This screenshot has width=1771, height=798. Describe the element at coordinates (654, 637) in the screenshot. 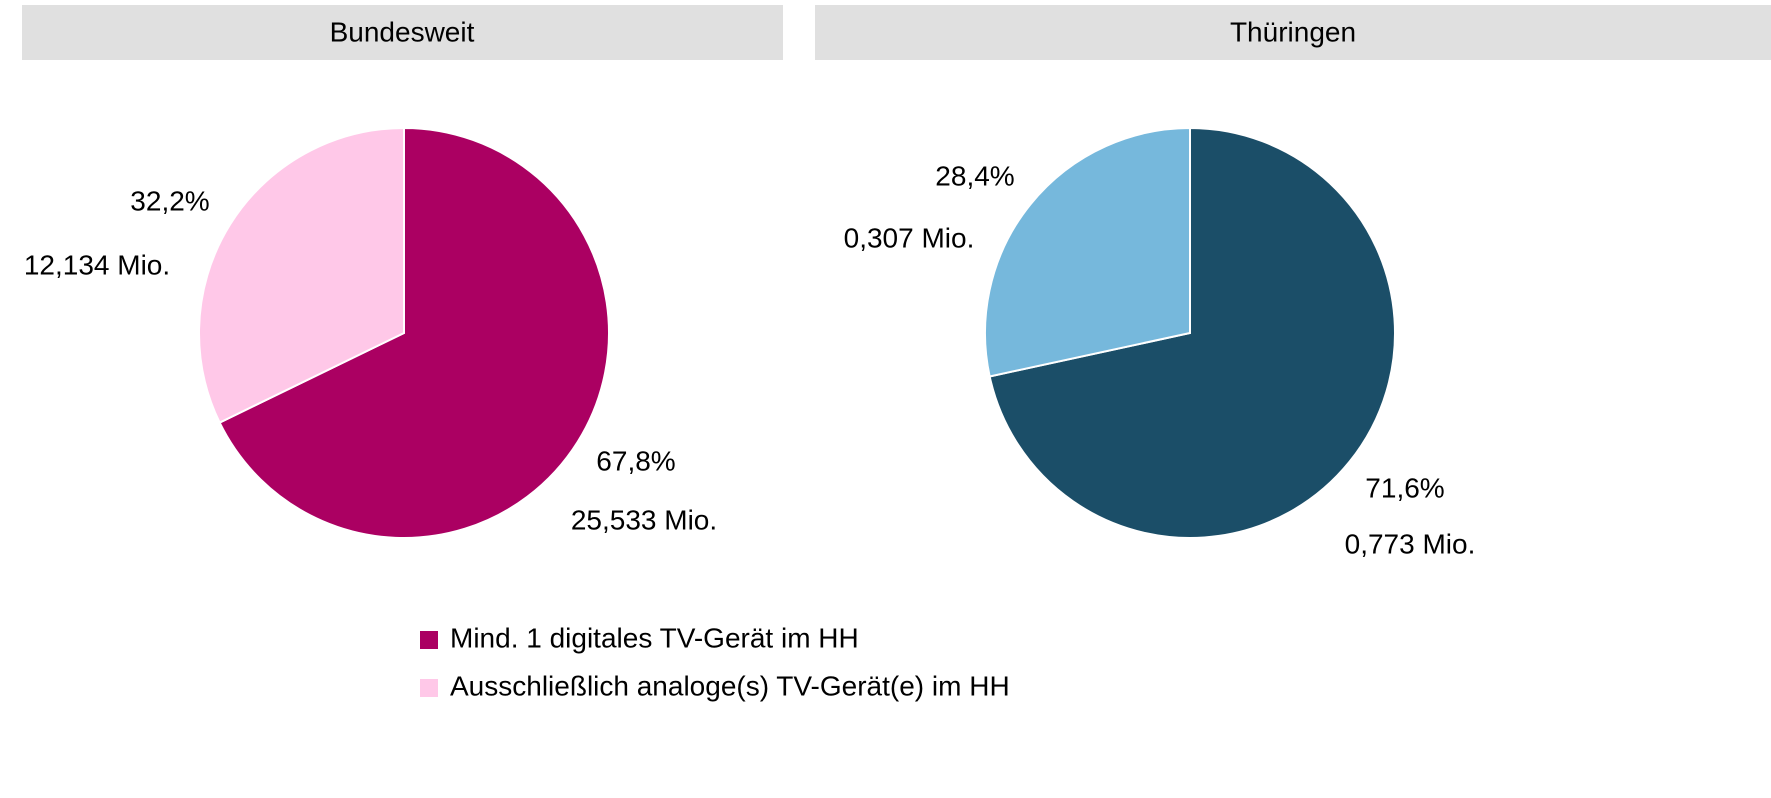

I see `legend-label: Mind. 1 digitales TV-Gerät im HH` at that location.